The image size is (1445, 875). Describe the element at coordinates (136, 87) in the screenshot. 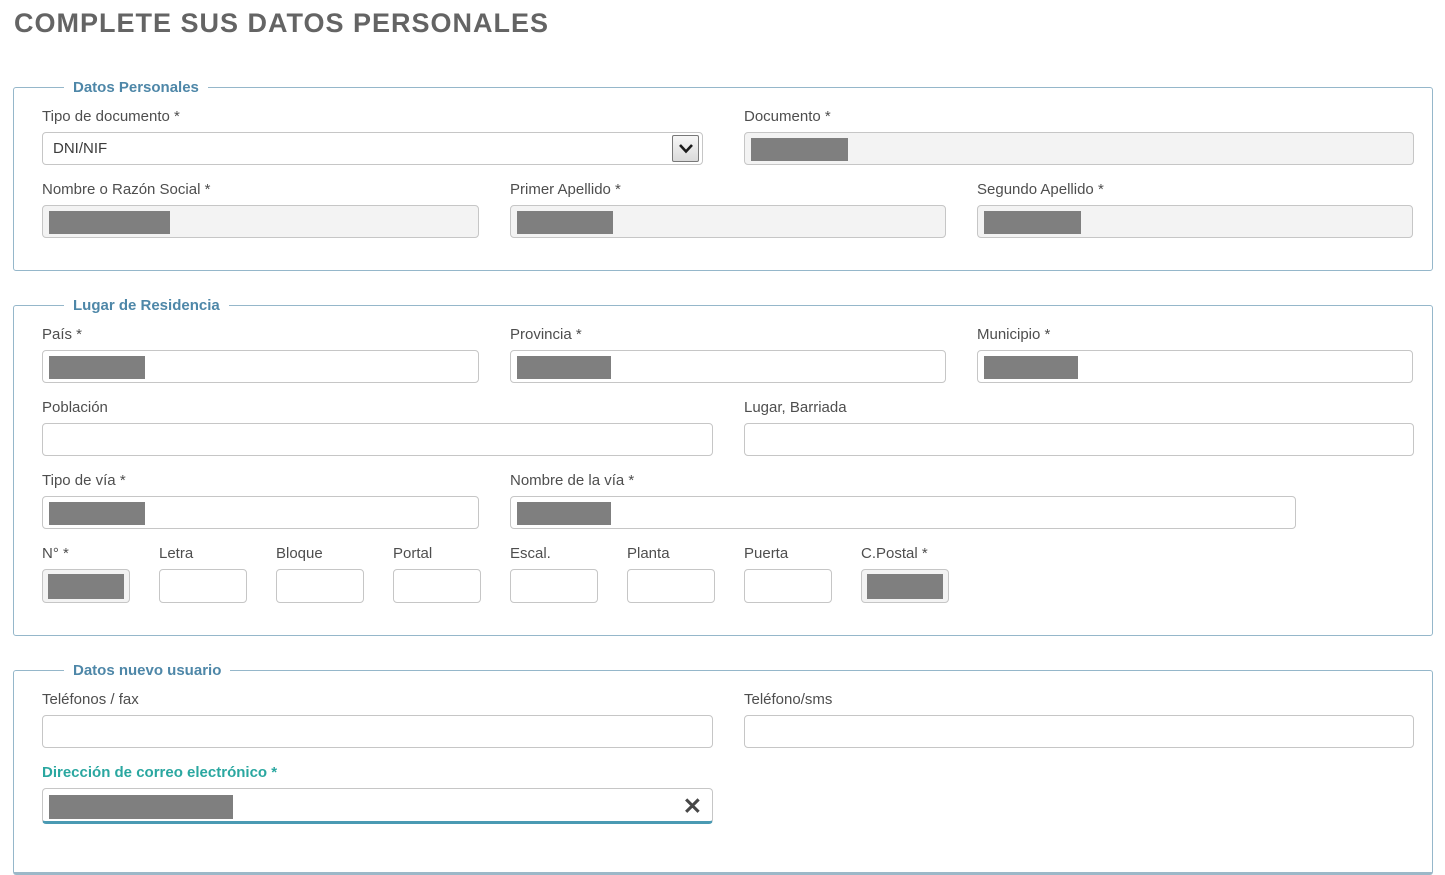

I see `legend-datos-personales: Datos Personales` at that location.